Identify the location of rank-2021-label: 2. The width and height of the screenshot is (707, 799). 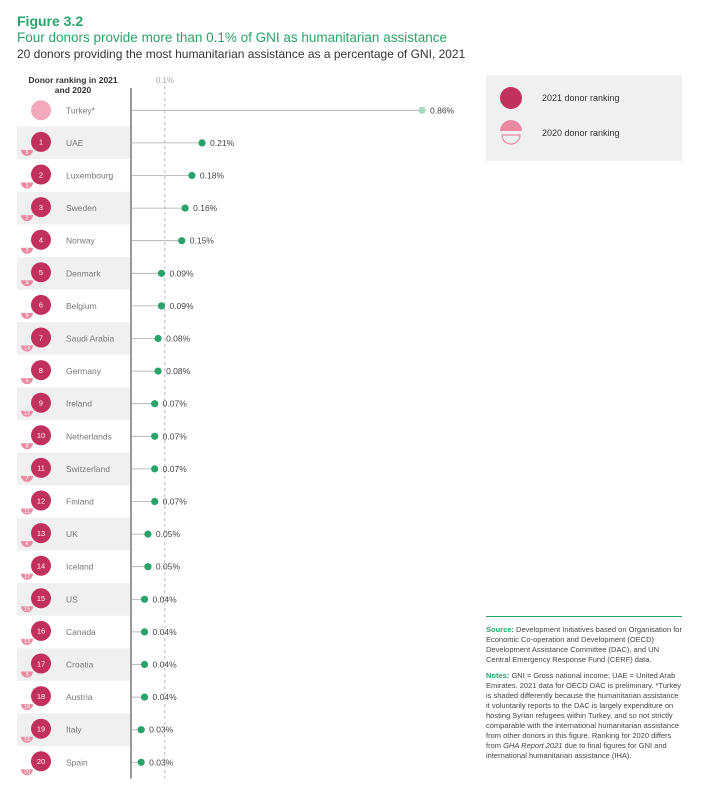
(41, 174).